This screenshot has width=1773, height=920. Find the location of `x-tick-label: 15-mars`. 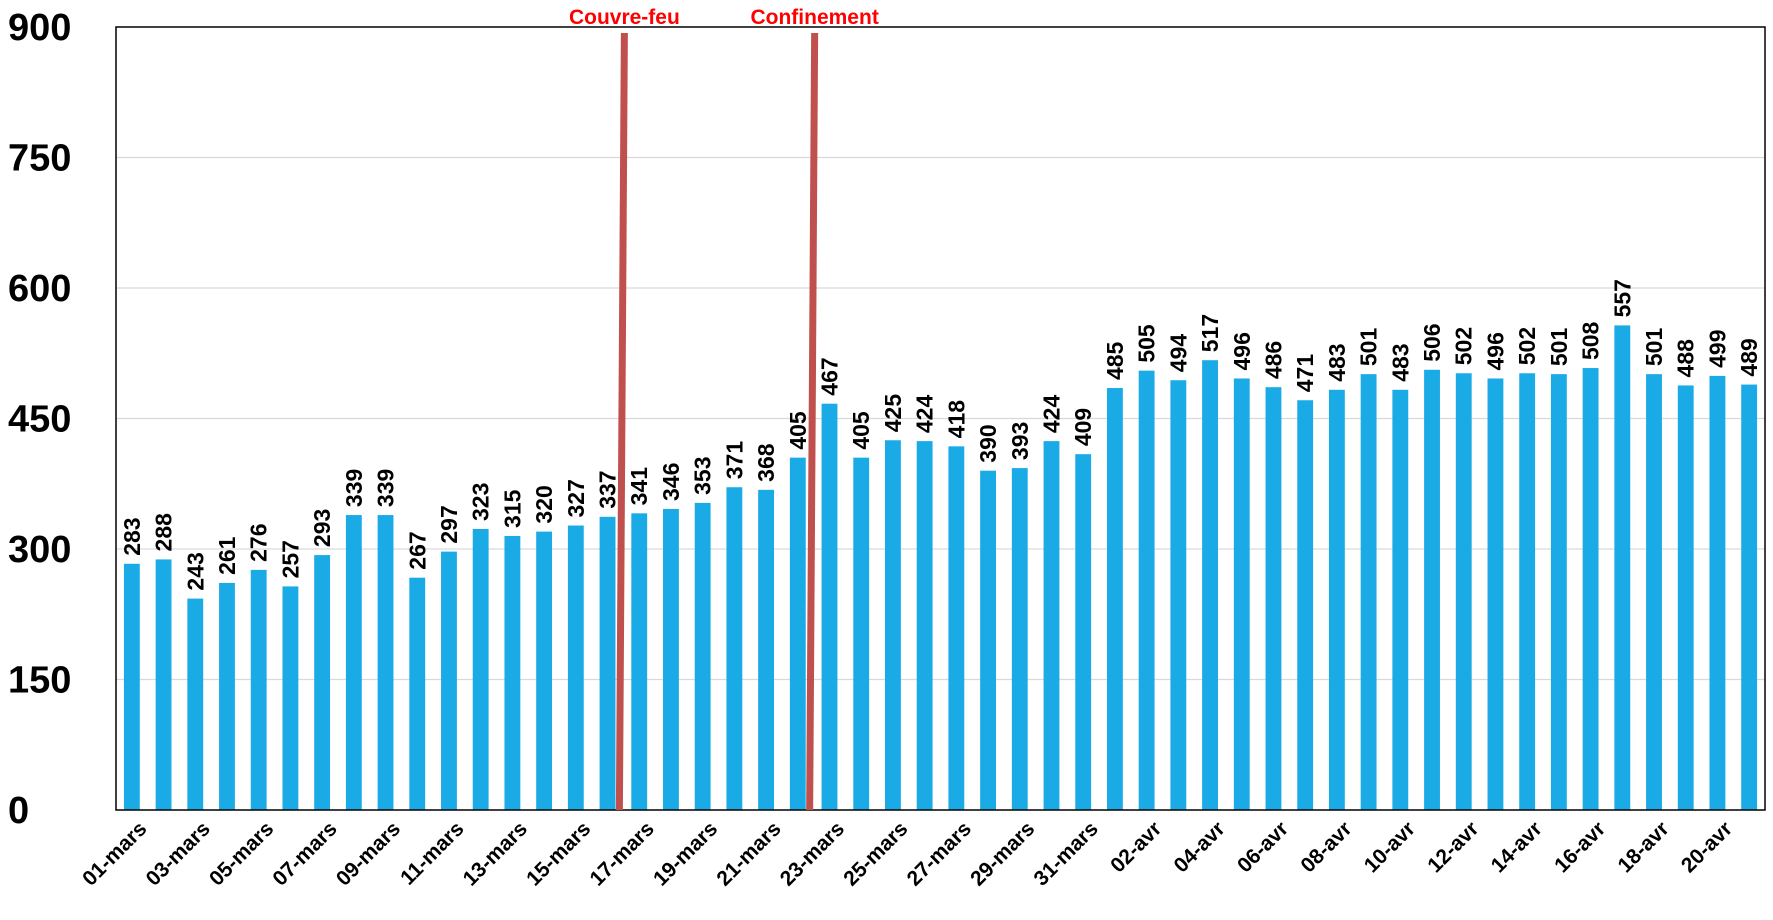

x-tick-label: 15-mars is located at coordinates (558, 853).